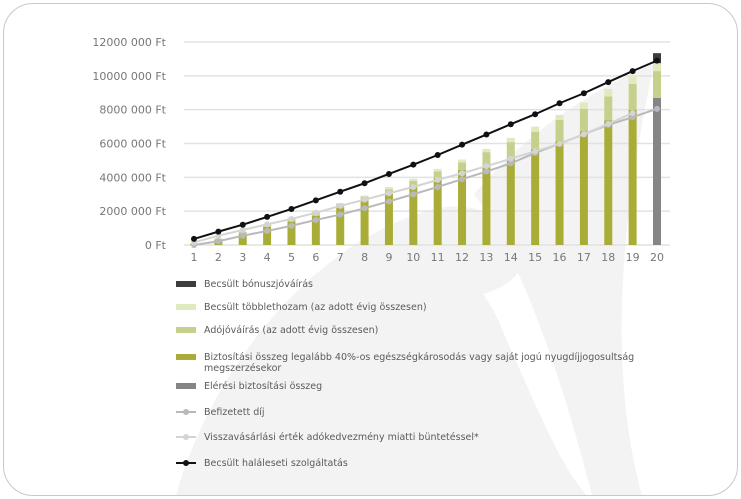  Describe the element at coordinates (132, 144) in the screenshot. I see `y-tick-label: 6000 000 Ft` at that location.